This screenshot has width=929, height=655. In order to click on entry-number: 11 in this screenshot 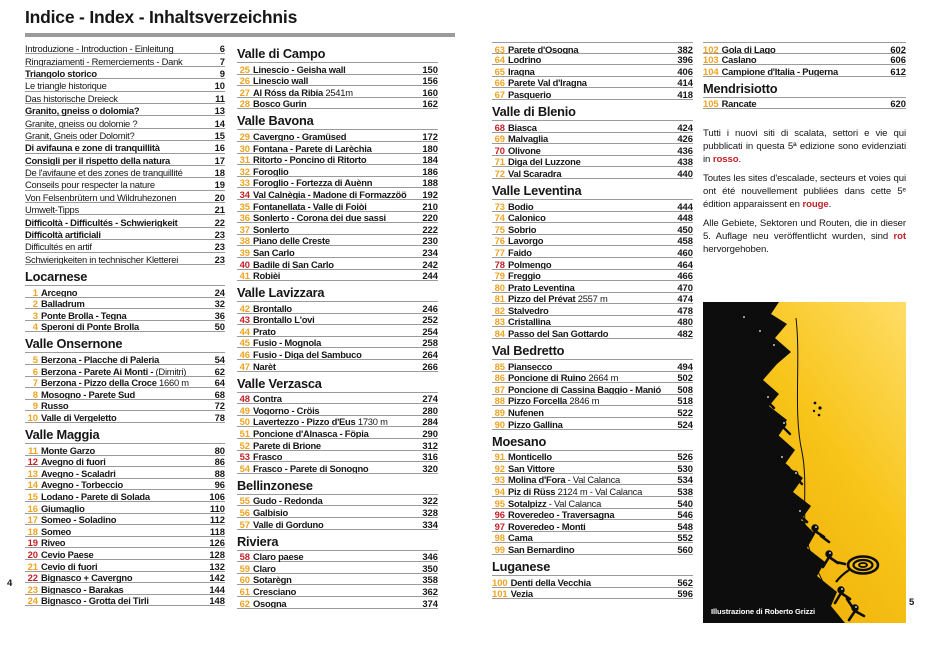, I will do `click(33, 450)`.